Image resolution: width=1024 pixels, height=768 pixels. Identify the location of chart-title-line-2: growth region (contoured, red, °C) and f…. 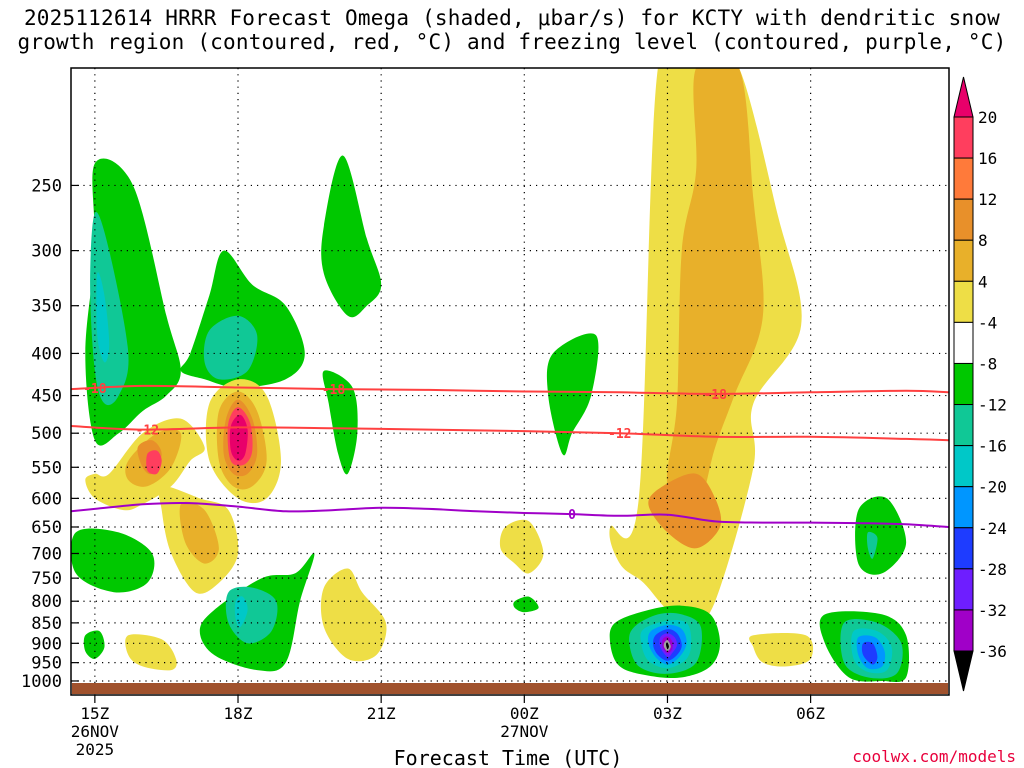
(512, 42).